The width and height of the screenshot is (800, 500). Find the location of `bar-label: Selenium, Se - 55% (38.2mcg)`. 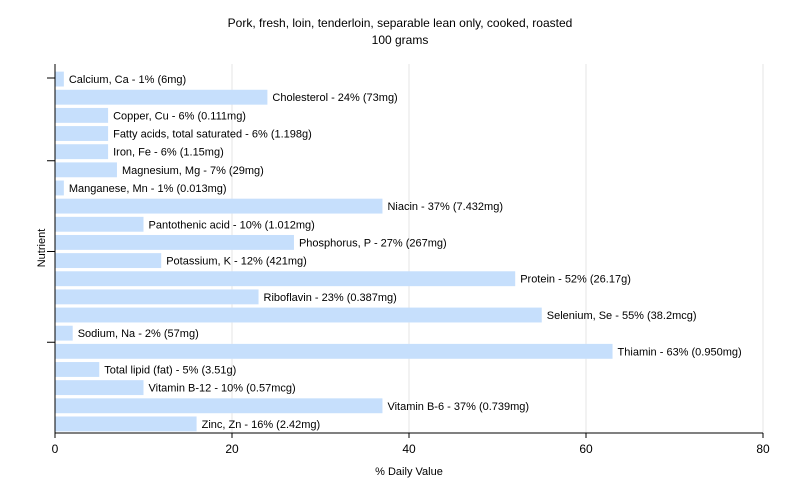

bar-label: Selenium, Se - 55% (38.2mcg) is located at coordinates (622, 316).